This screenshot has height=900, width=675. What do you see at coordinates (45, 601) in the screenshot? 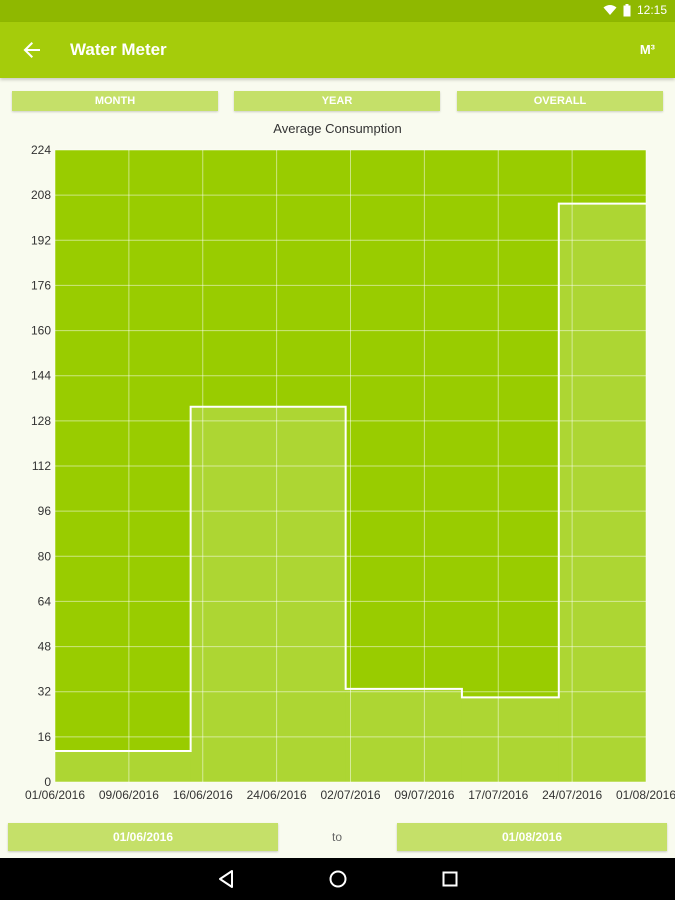
I see `y-tick-label: 64` at bounding box center [45, 601].